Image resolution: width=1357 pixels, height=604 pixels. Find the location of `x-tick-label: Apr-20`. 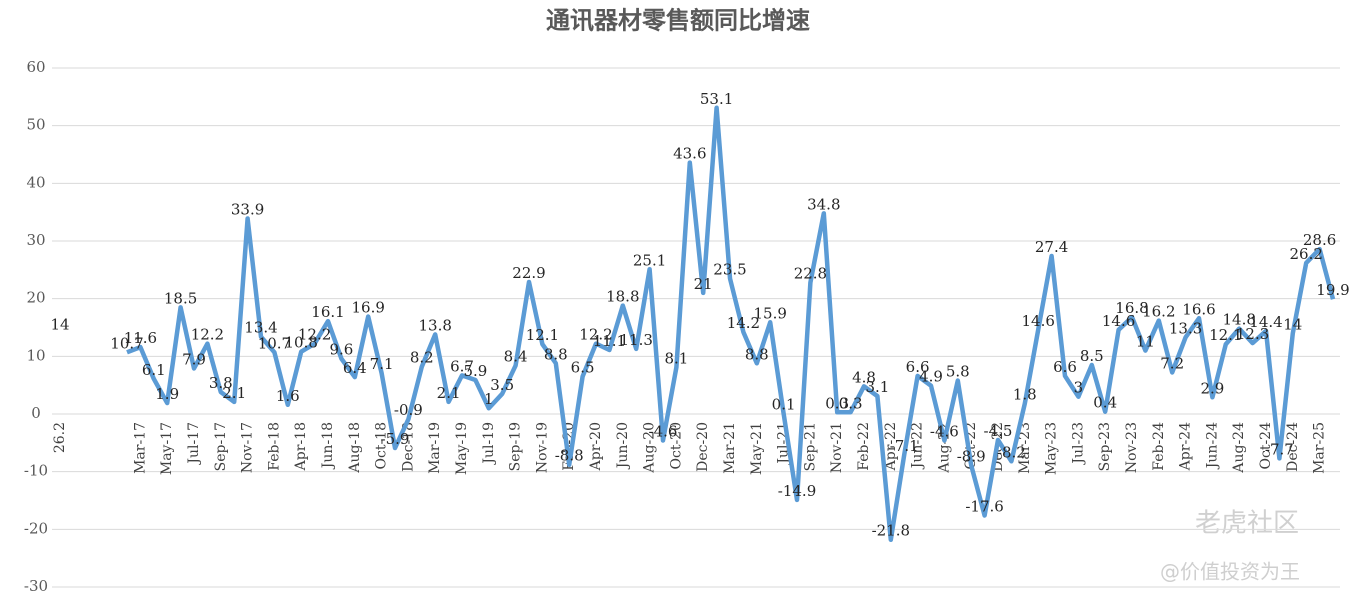

x-tick-label: Apr-20 is located at coordinates (596, 446).